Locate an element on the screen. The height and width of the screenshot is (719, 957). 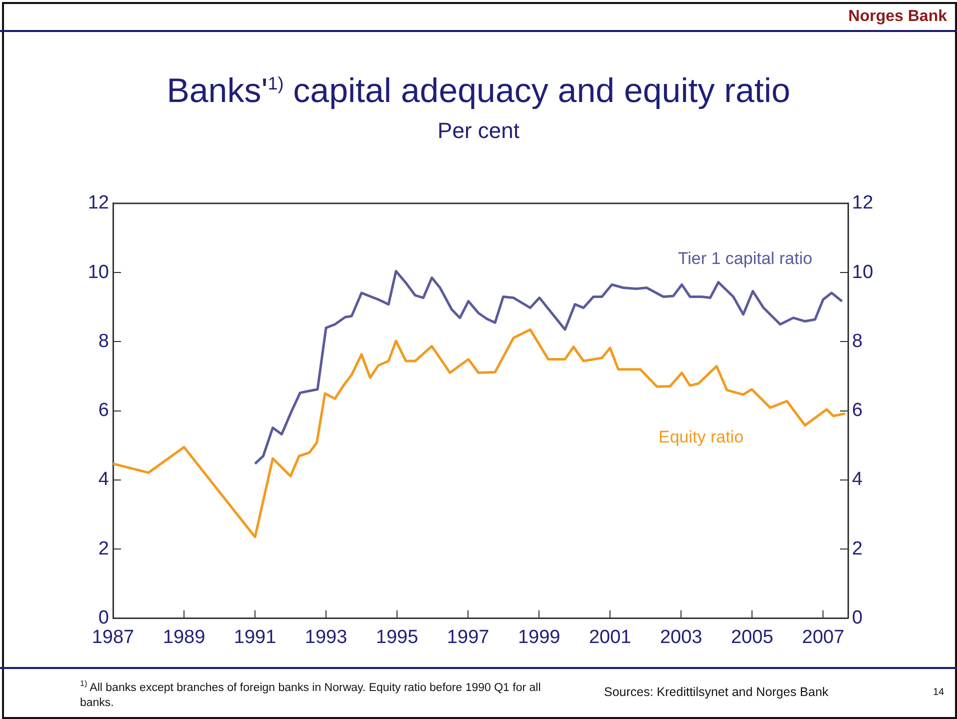
y-tick-label: 4 is located at coordinates (104, 479).